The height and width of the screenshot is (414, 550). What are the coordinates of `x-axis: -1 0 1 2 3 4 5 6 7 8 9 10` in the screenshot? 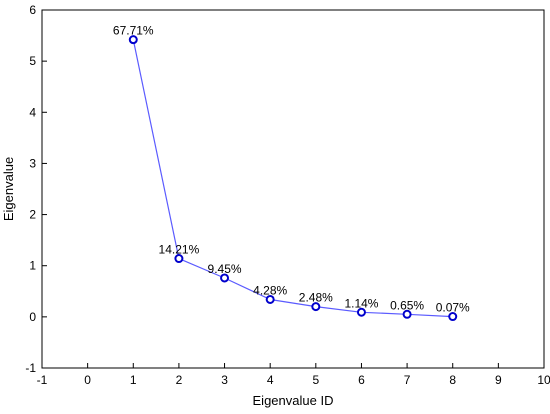 It's located at (293, 375).